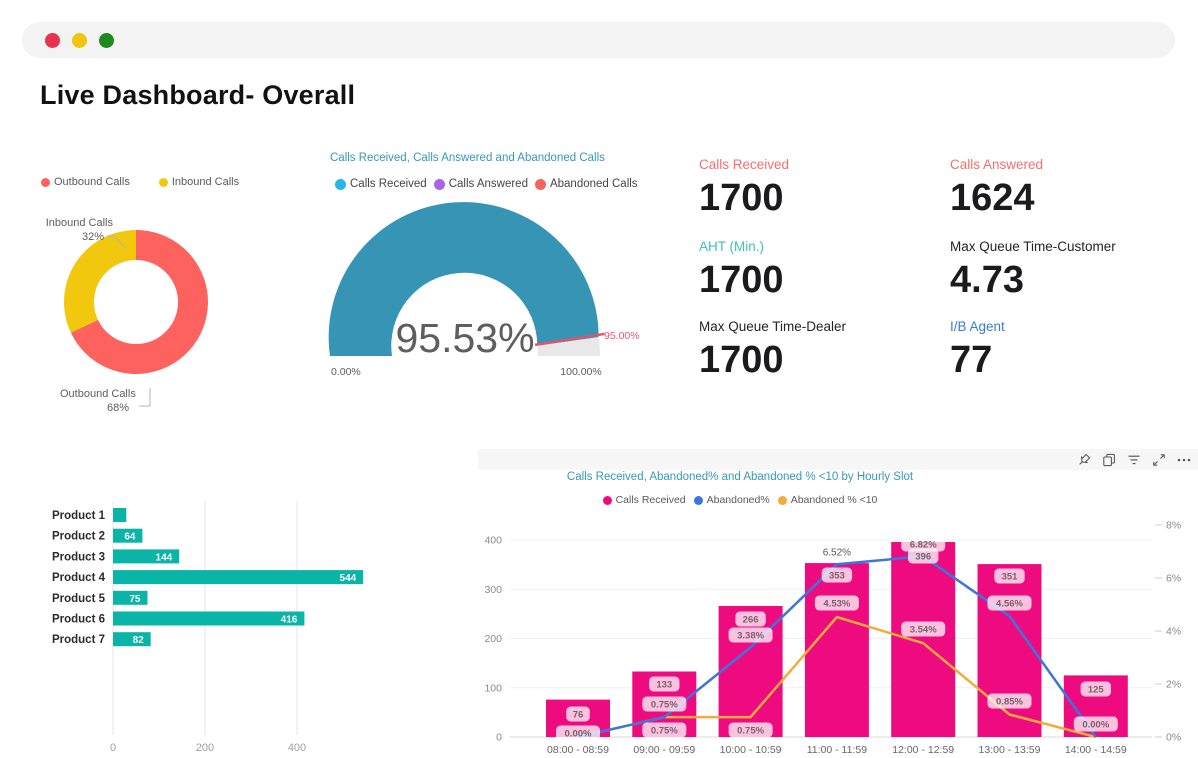  I want to click on donut-callout-label: Inbound Calls, so click(80, 223).